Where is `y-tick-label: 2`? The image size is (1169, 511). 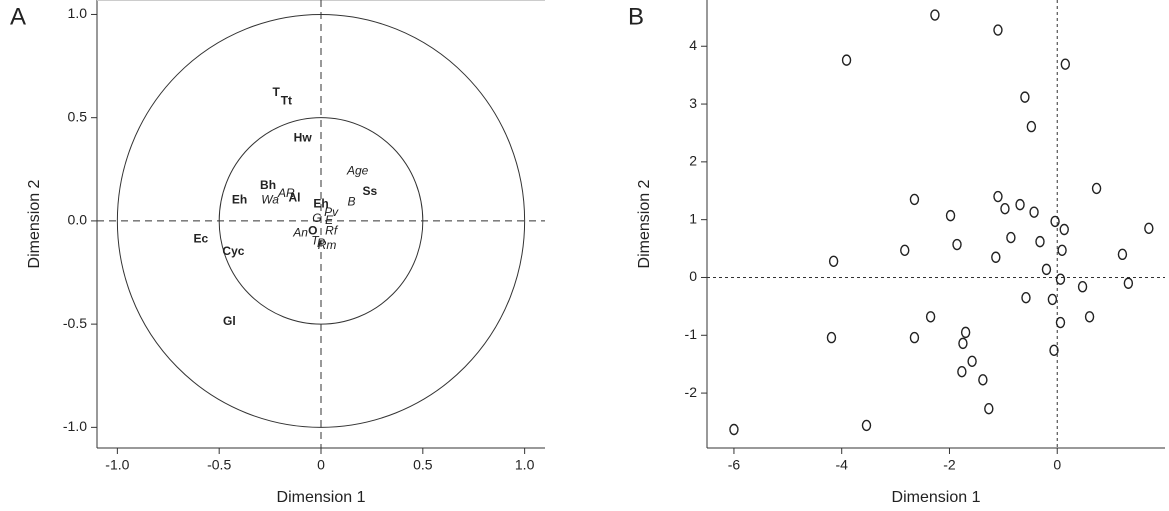
y-tick-label: 2 is located at coordinates (693, 161).